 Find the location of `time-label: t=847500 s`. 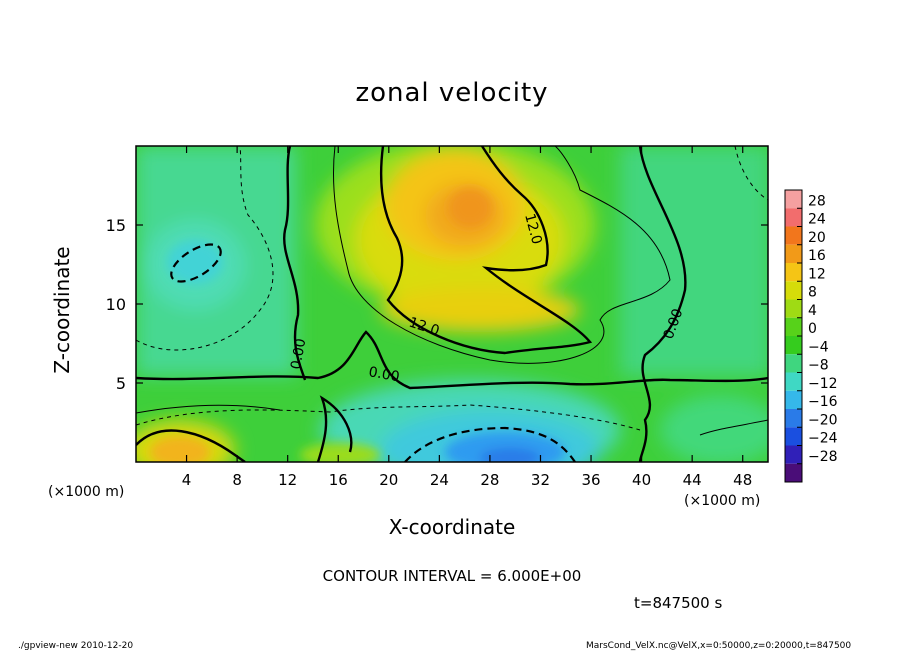

time-label: t=847500 s is located at coordinates (678, 603).